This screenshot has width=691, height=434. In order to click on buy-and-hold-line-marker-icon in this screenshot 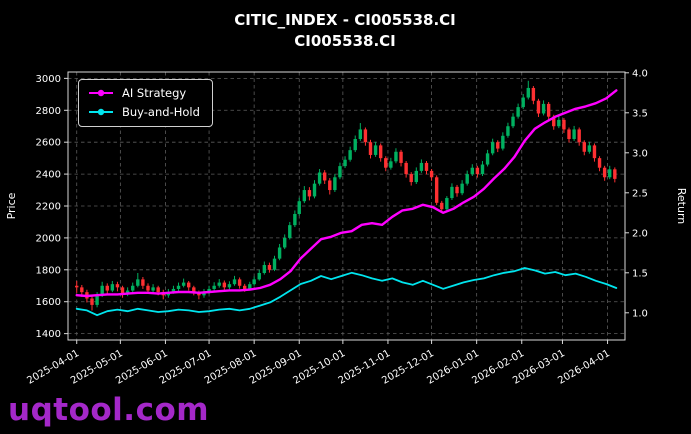, I will do `click(101, 112)`.